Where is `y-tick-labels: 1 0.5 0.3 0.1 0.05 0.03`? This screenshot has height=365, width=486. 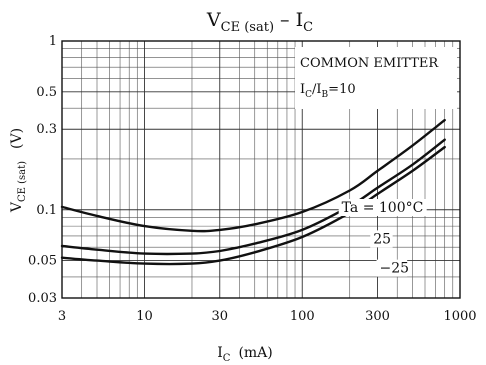 y-tick-labels: 1 0.5 0.3 0.1 0.05 0.03 is located at coordinates (42, 170).